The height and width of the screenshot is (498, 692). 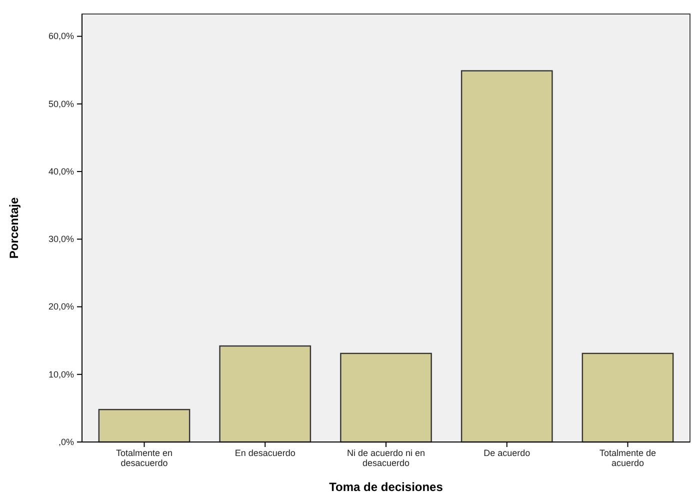 What do you see at coordinates (265, 453) in the screenshot?
I see `x-tick-label: En desacuerdo` at bounding box center [265, 453].